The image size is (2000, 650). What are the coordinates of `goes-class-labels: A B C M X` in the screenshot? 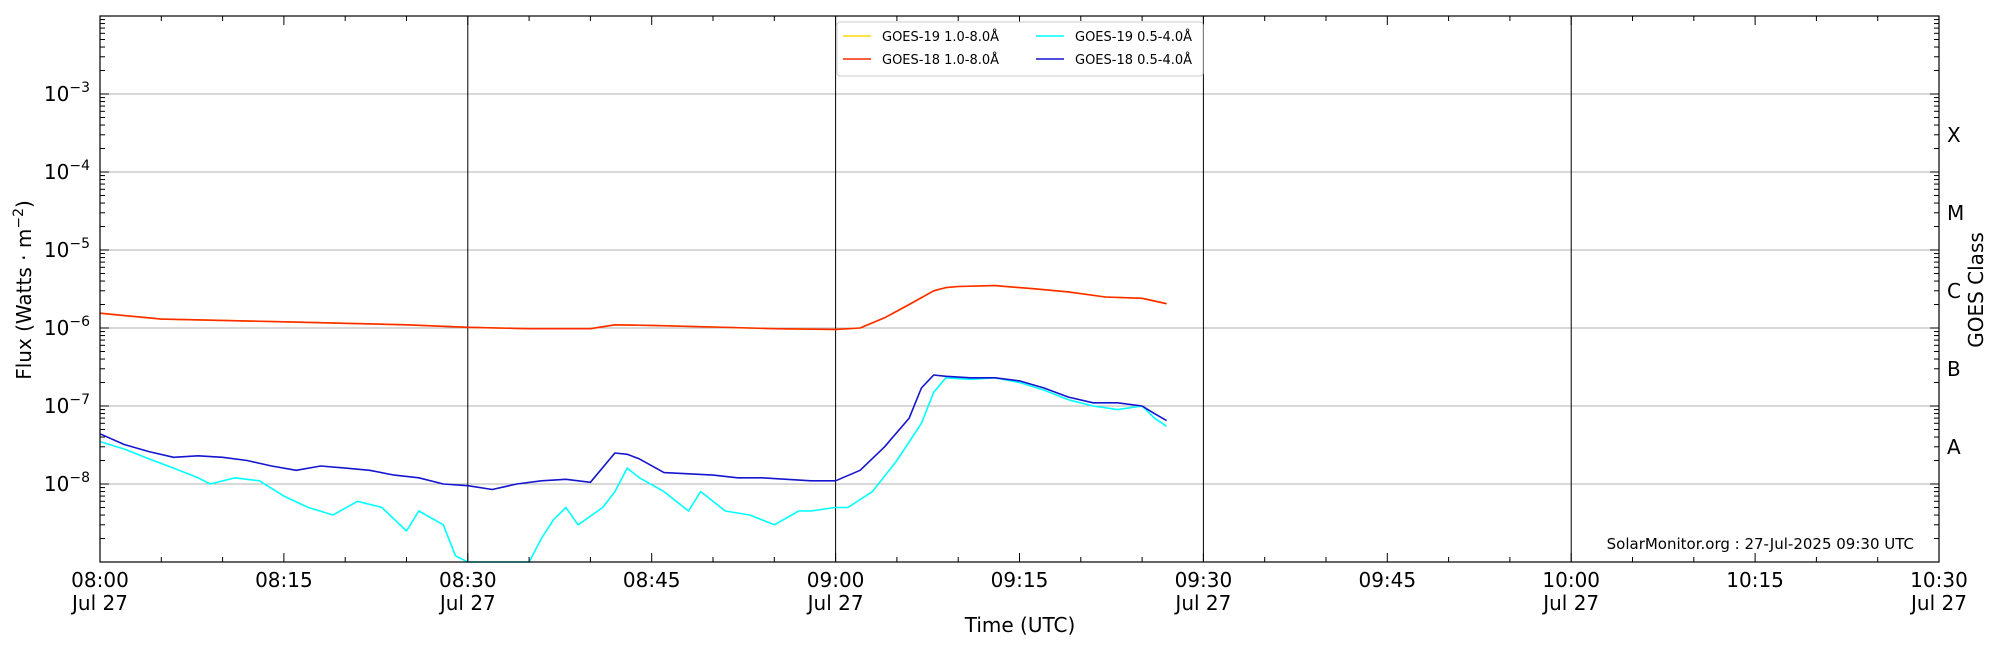 It's located at (1955, 291).